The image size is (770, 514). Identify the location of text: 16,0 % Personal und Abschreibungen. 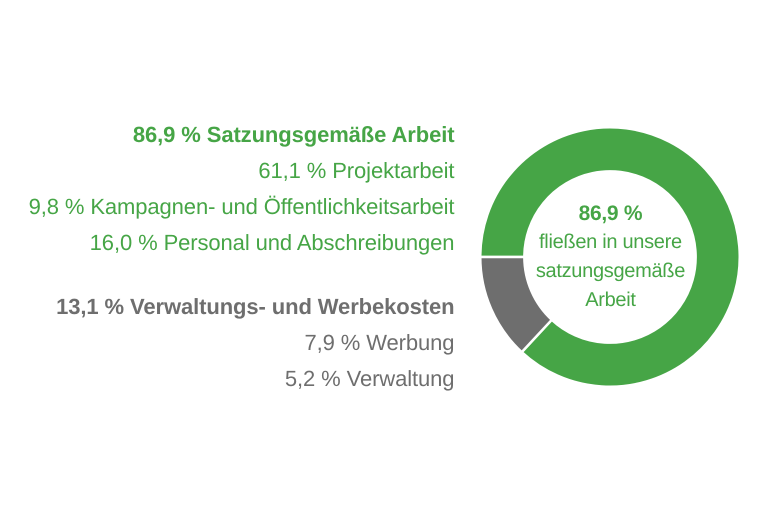
(272, 242).